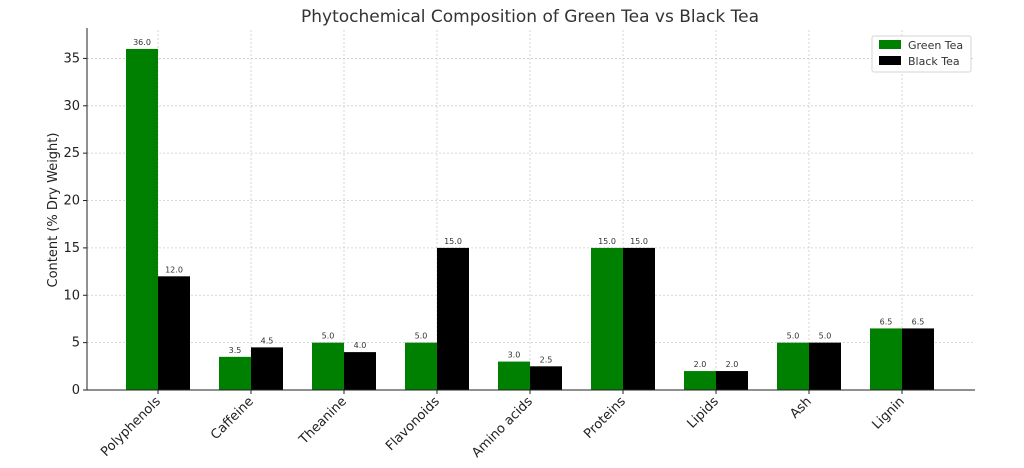 The image size is (1024, 468). Describe the element at coordinates (142, 42) in the screenshot. I see `bar-value-label: 36.0` at that location.